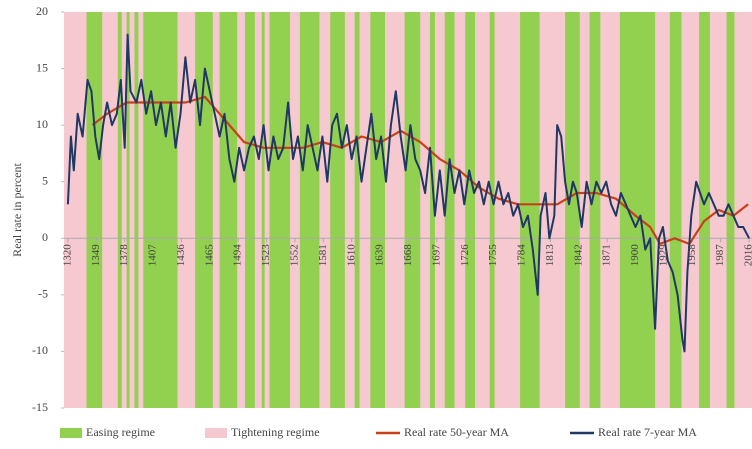 The height and width of the screenshot is (449, 752). Describe the element at coordinates (663, 255) in the screenshot. I see `x-tick-label: 1929` at that location.